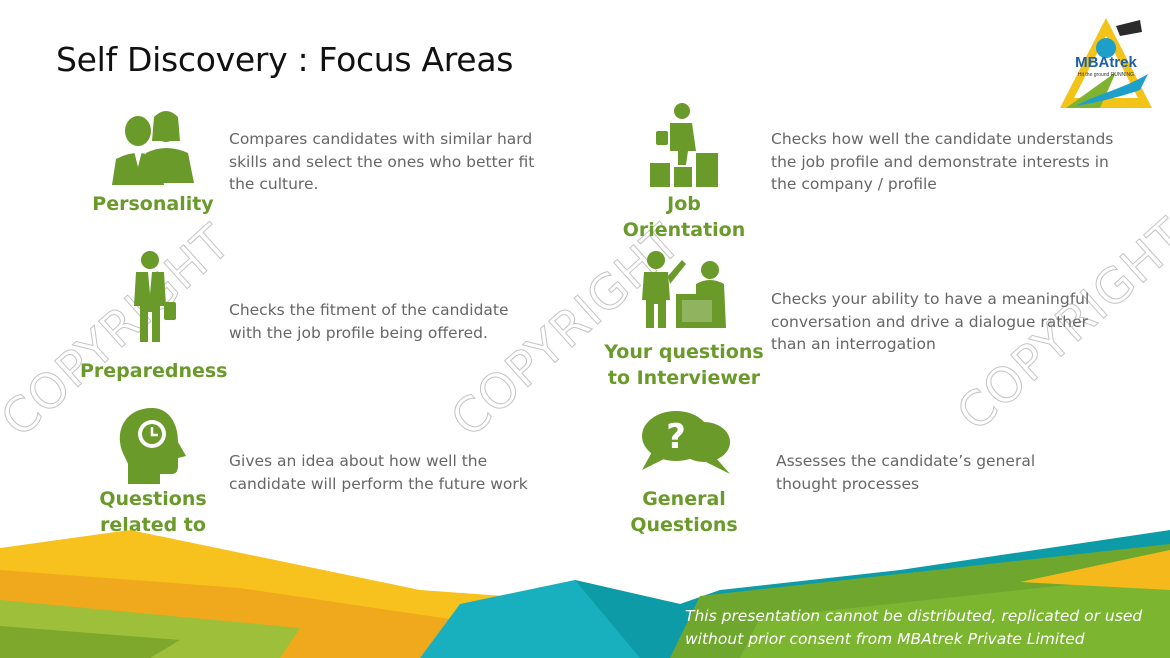 The image size is (1170, 658). Describe the element at coordinates (684, 512) in the screenshot. I see `area-label-general-questions: General Questions` at that location.